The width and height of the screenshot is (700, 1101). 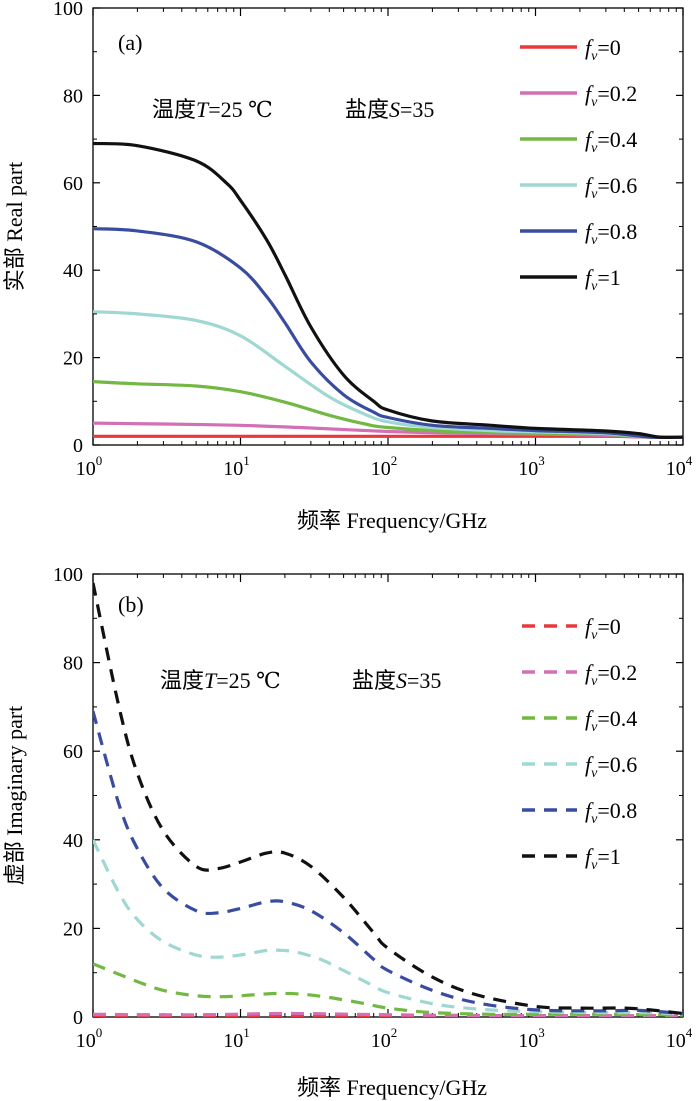 I want to click on panel-label: (a), so click(x=130, y=42).